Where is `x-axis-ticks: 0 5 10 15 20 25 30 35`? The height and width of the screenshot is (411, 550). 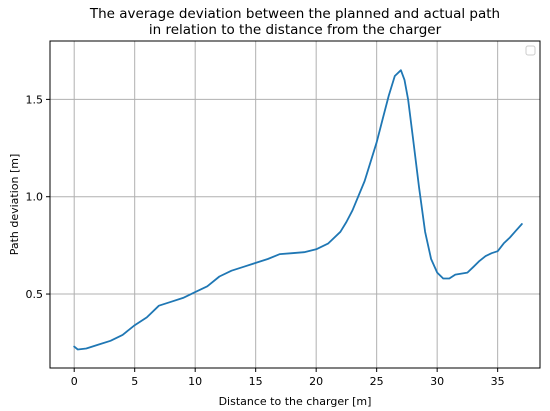 x-axis-ticks: 0 5 10 15 20 25 30 35 is located at coordinates (288, 378).